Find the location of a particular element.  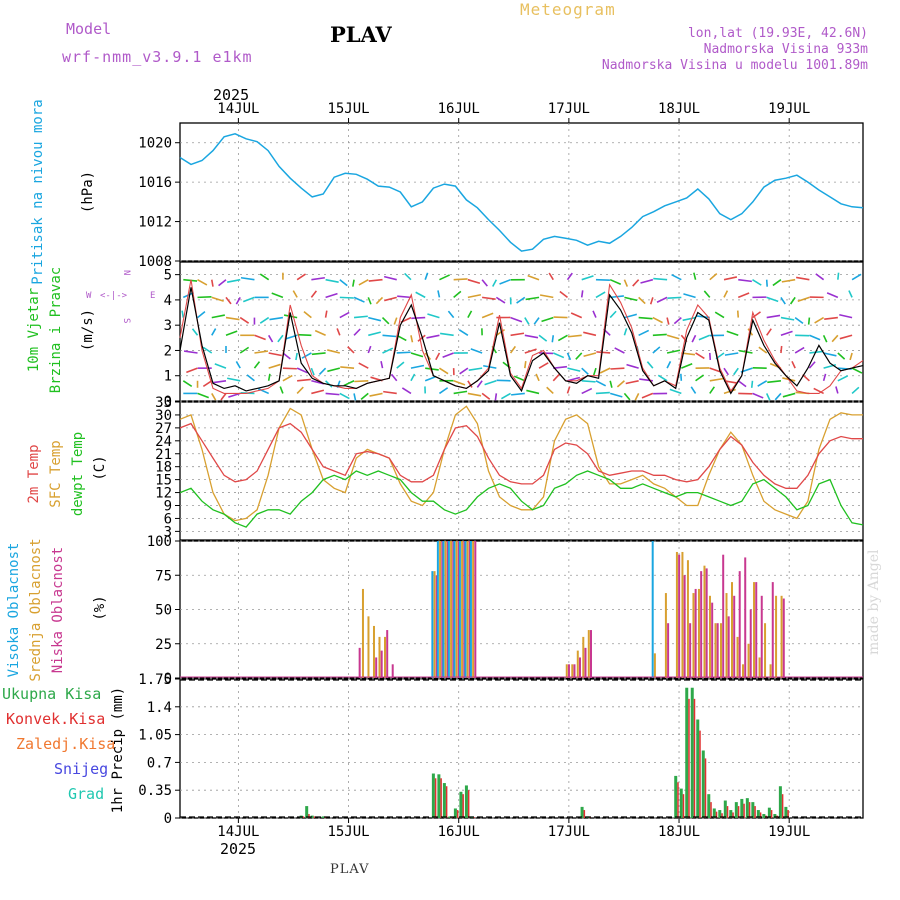

compass-s-label: S is located at coordinates (126, 320).